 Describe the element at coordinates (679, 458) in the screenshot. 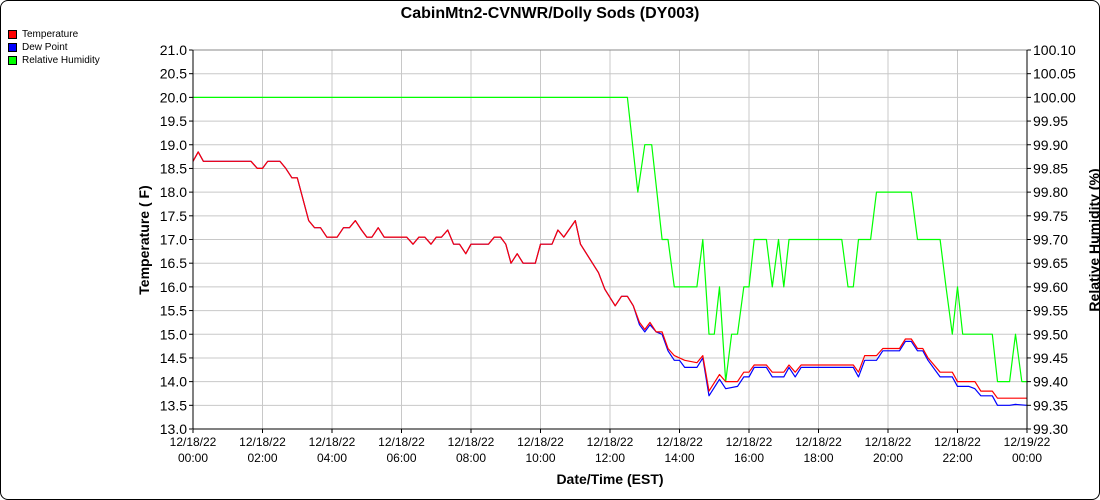

I see `x-tick-time-label: 14:00` at that location.